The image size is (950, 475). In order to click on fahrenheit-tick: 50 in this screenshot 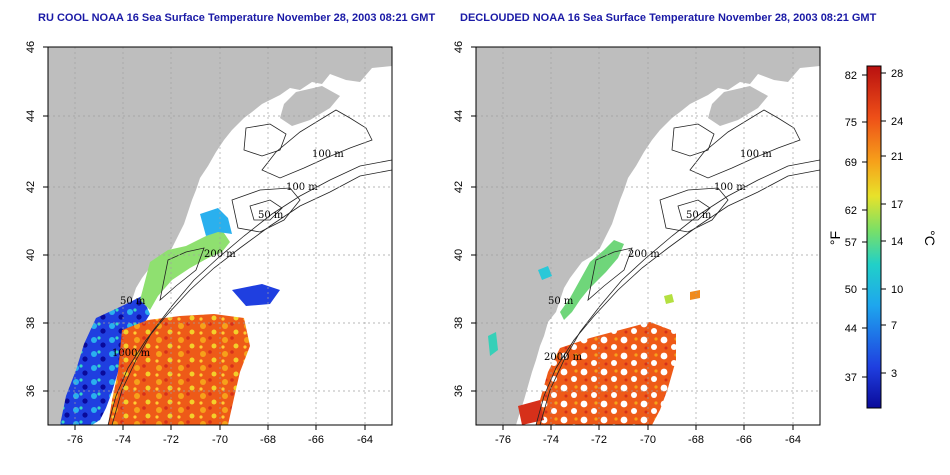, I will do `click(851, 290)`.